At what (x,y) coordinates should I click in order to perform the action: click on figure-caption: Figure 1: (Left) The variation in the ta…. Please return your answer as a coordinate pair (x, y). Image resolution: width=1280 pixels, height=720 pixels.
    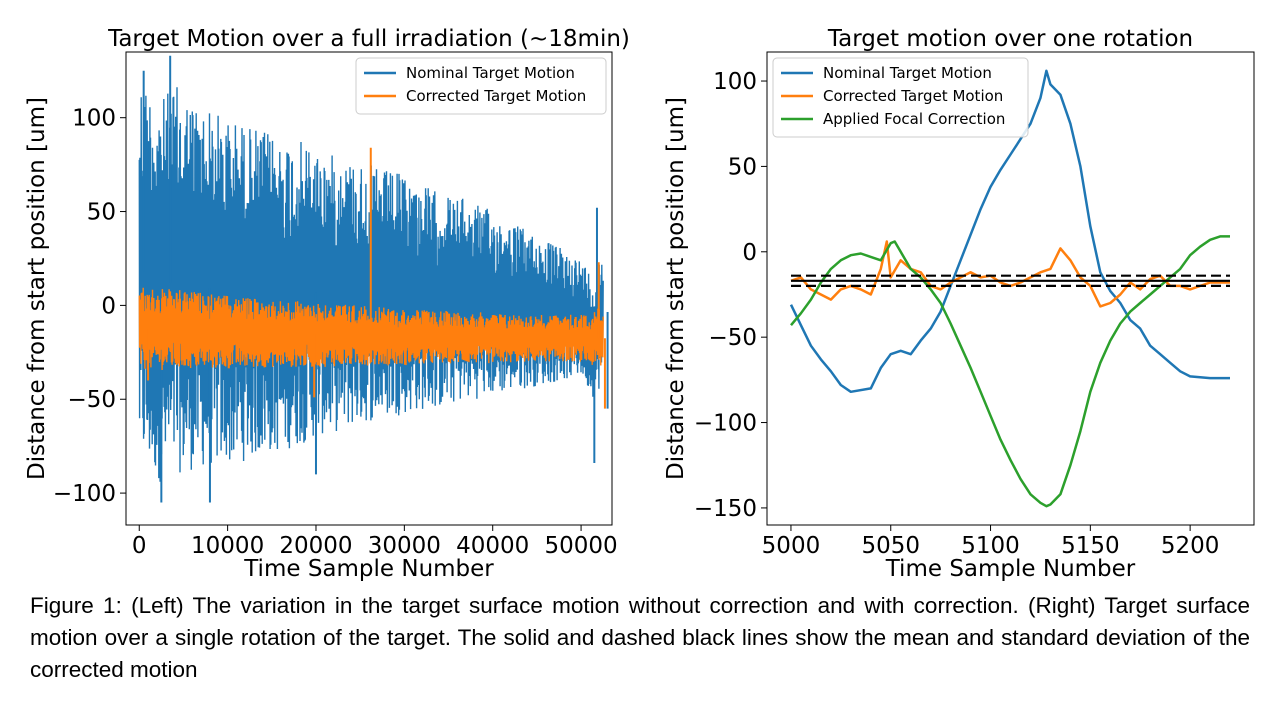
    Looking at the image, I should click on (640, 637).